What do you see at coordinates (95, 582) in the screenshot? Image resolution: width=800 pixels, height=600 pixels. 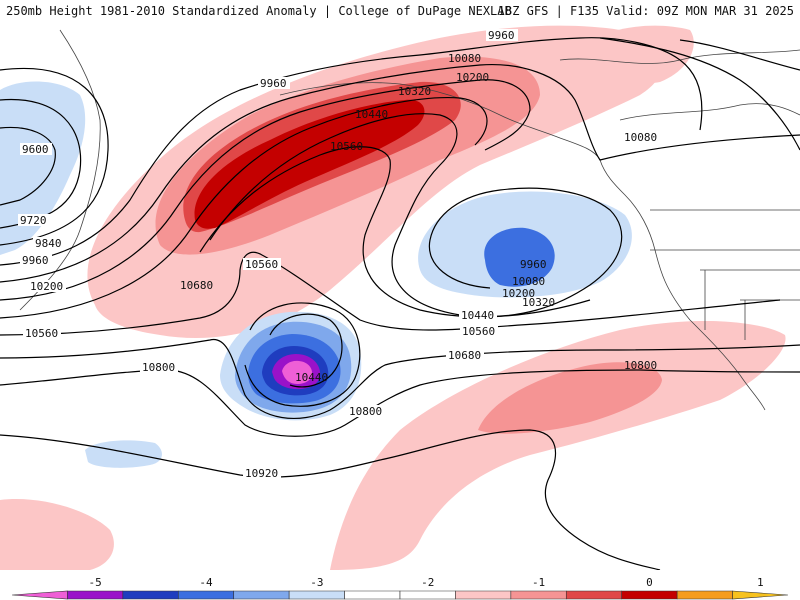 I see `colorbar-tick-label: -5` at bounding box center [95, 582].